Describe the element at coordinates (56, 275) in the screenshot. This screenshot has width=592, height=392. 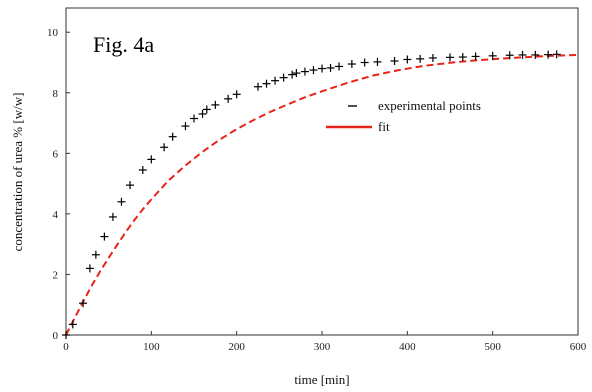
I see `y-tick-label: 2` at that location.